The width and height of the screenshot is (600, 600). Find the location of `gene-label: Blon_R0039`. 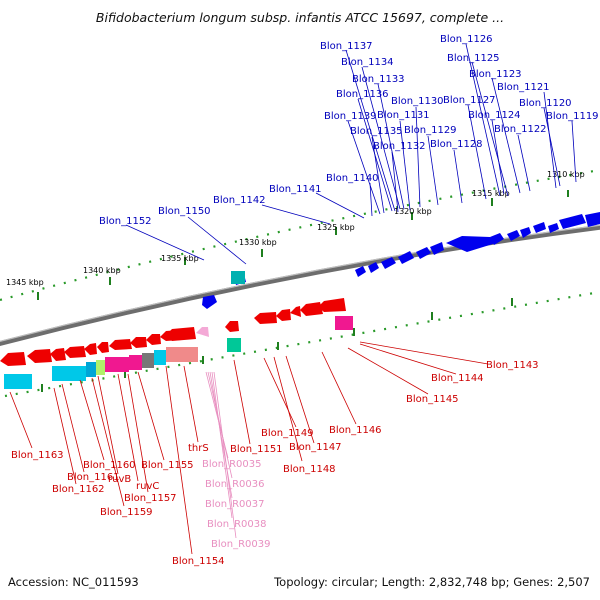

gene-label: Blon_R0039 is located at coordinates (241, 544).